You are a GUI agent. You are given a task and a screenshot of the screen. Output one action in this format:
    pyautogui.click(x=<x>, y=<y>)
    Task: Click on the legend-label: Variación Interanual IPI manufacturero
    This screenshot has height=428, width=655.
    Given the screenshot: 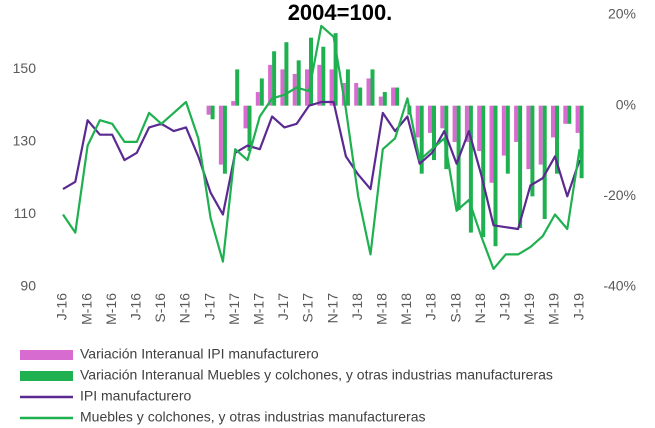 What is the action you would take?
    pyautogui.click(x=199, y=354)
    